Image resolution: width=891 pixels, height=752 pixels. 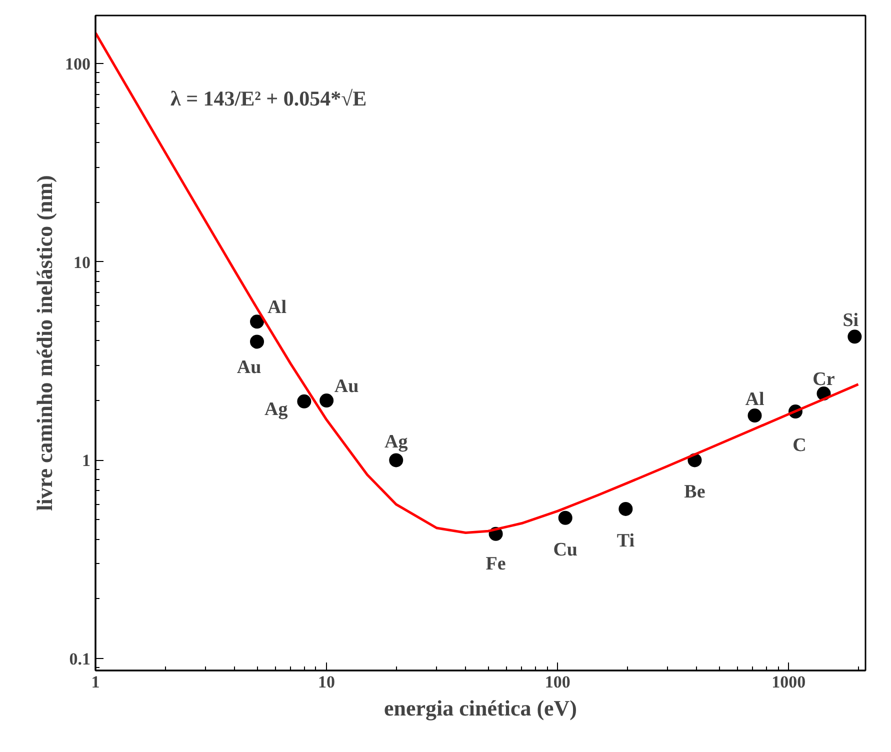 I want to click on y-tick-label: 1, so click(x=86, y=460).